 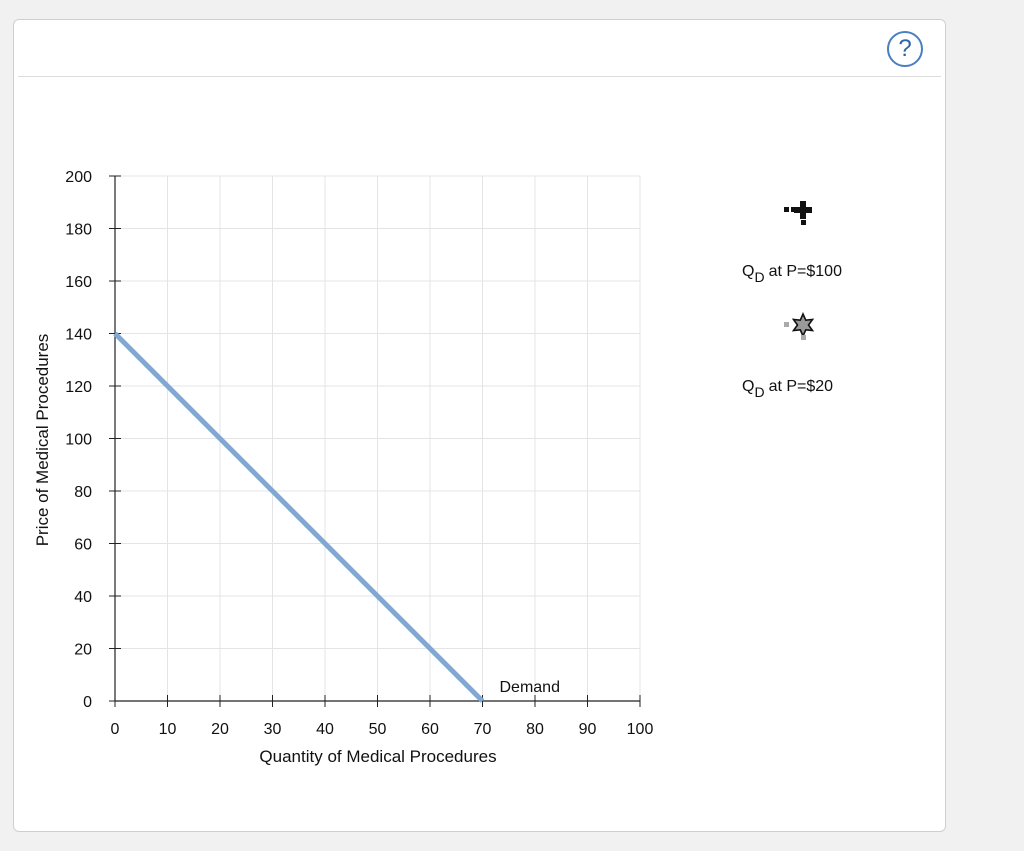 What do you see at coordinates (83, 492) in the screenshot?
I see `y-tick-label: 80` at bounding box center [83, 492].